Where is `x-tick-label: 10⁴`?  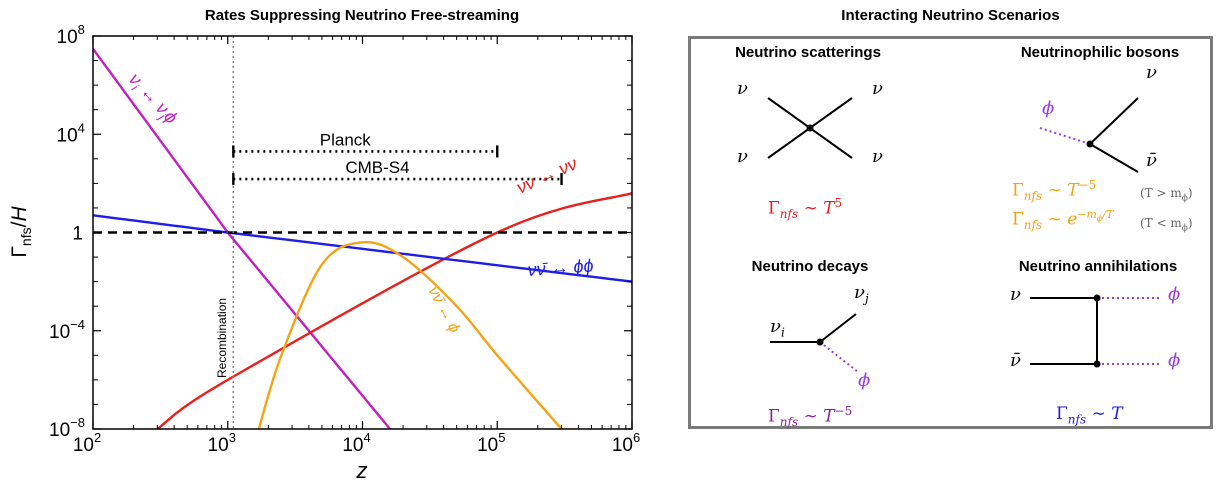
x-tick-label: 10⁴ is located at coordinates (356, 443).